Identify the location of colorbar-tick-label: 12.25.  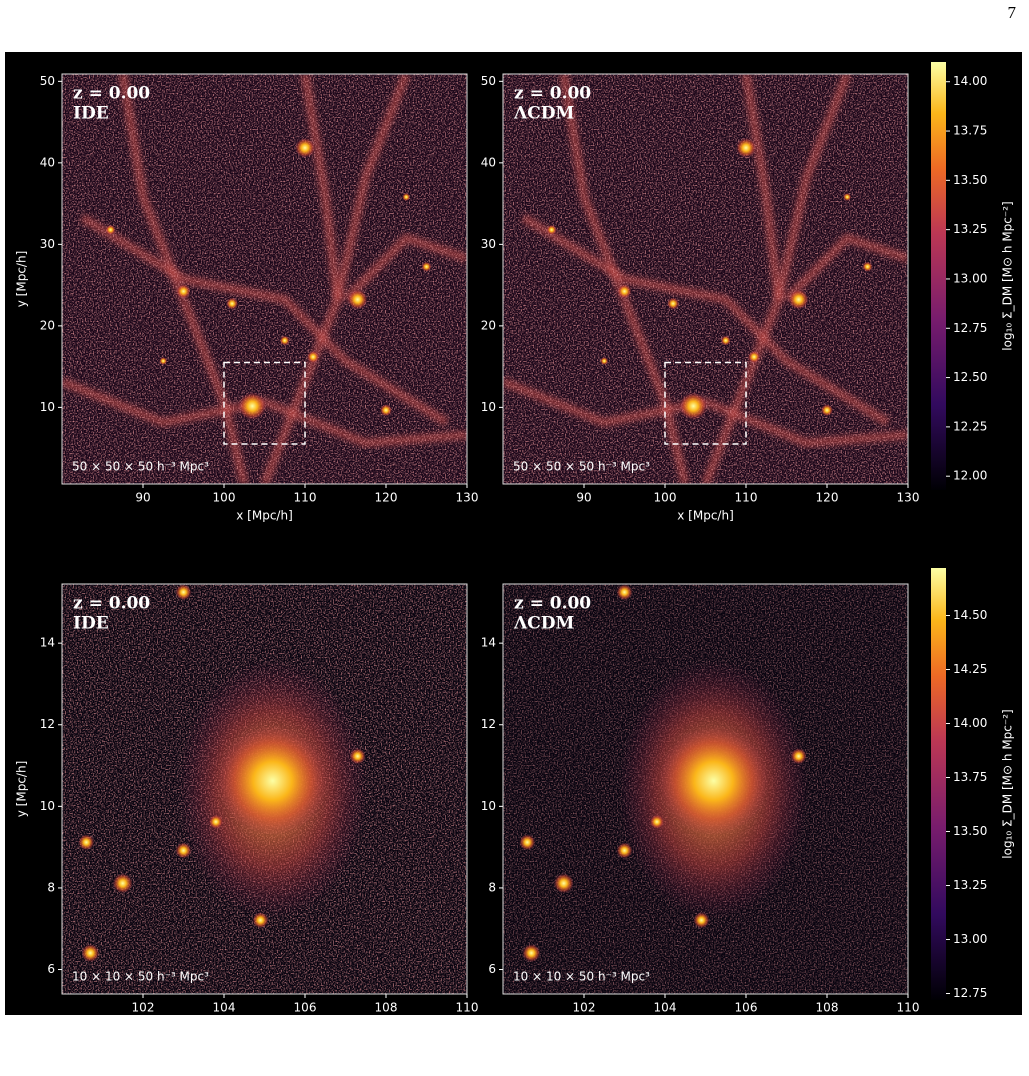
(970, 426).